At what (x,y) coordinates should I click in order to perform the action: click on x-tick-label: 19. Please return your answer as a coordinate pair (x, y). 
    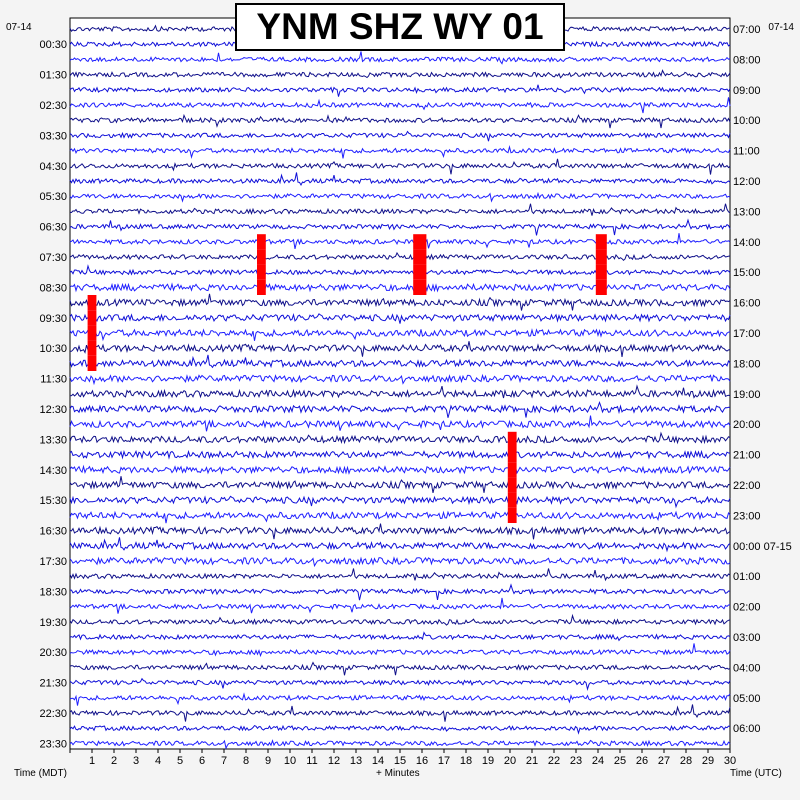
    Looking at the image, I should click on (488, 761).